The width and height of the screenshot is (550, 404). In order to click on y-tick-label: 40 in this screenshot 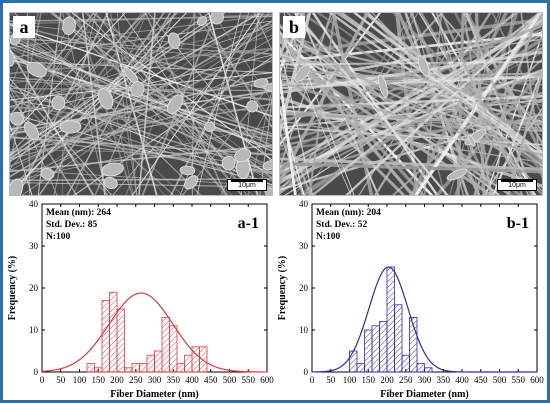, I will do `click(34, 204)`.